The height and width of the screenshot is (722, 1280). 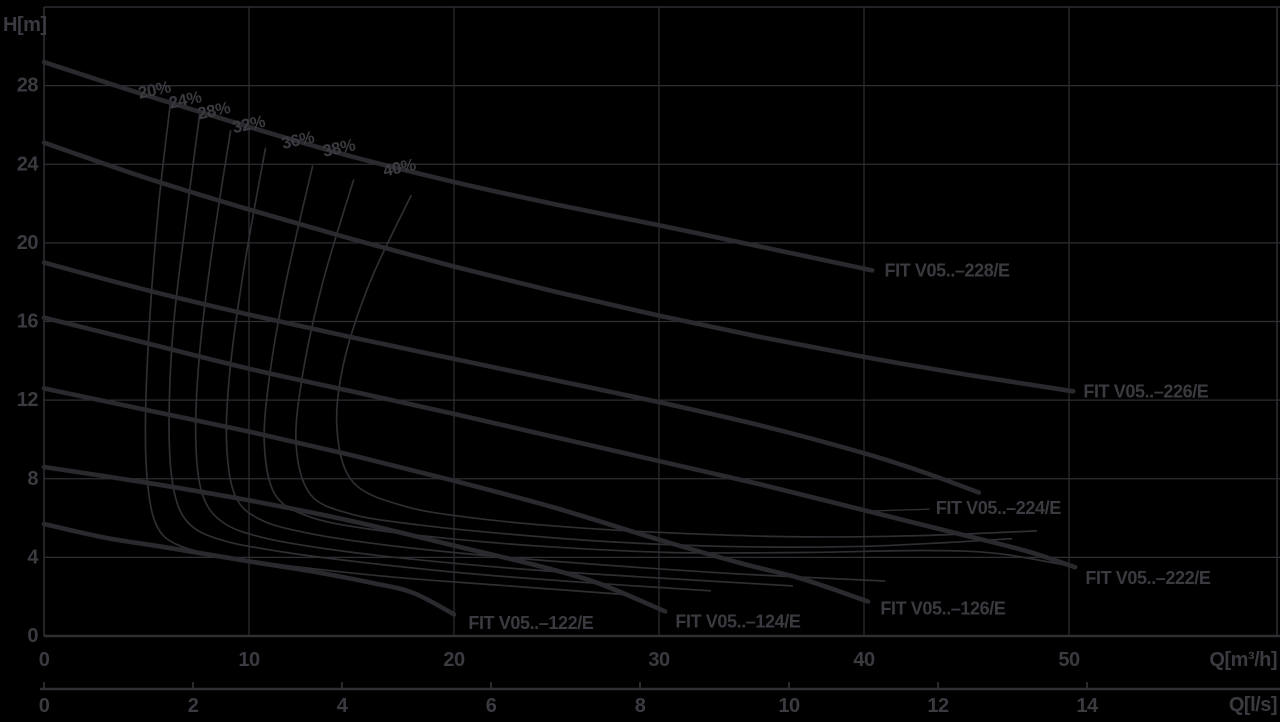 I want to click on x-axis-secondary-tick-label: 2, so click(x=193, y=706).